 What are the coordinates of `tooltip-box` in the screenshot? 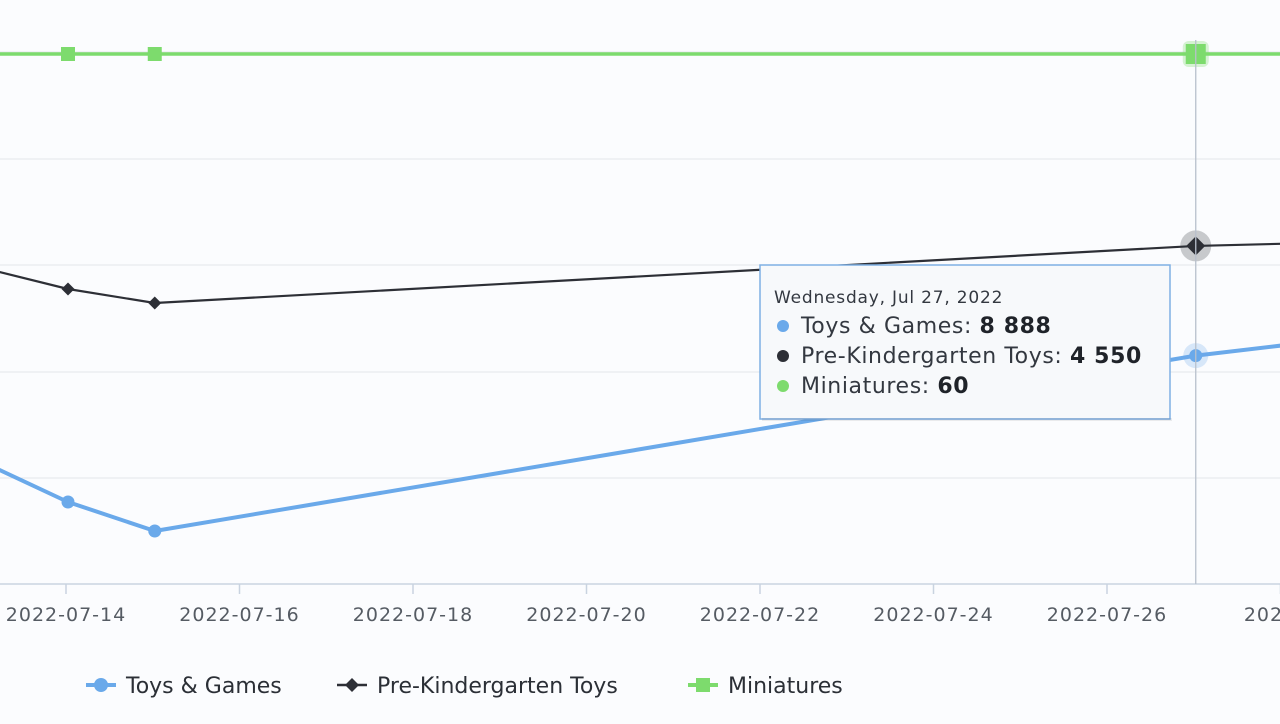 It's located at (965, 342).